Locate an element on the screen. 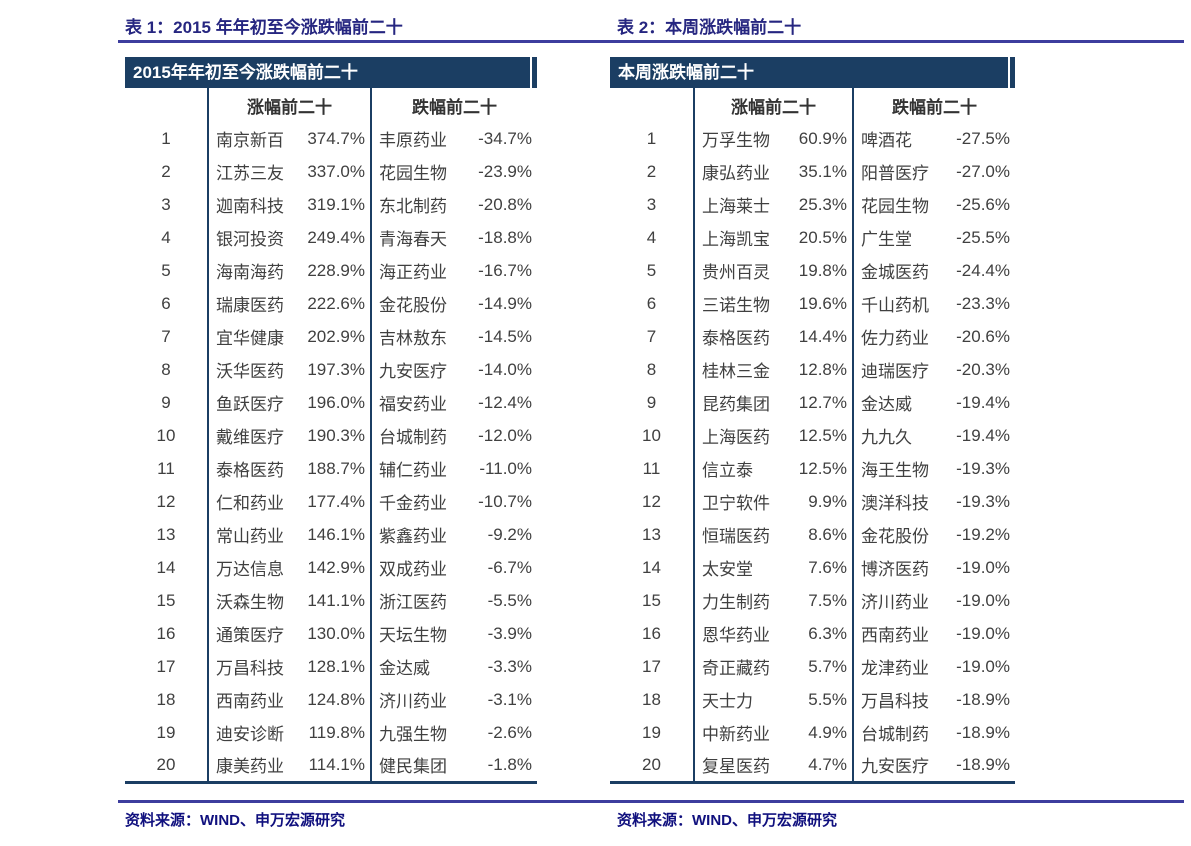 The height and width of the screenshot is (846, 1191). gainer-pct-cell: 5.7% is located at coordinates (827, 666).